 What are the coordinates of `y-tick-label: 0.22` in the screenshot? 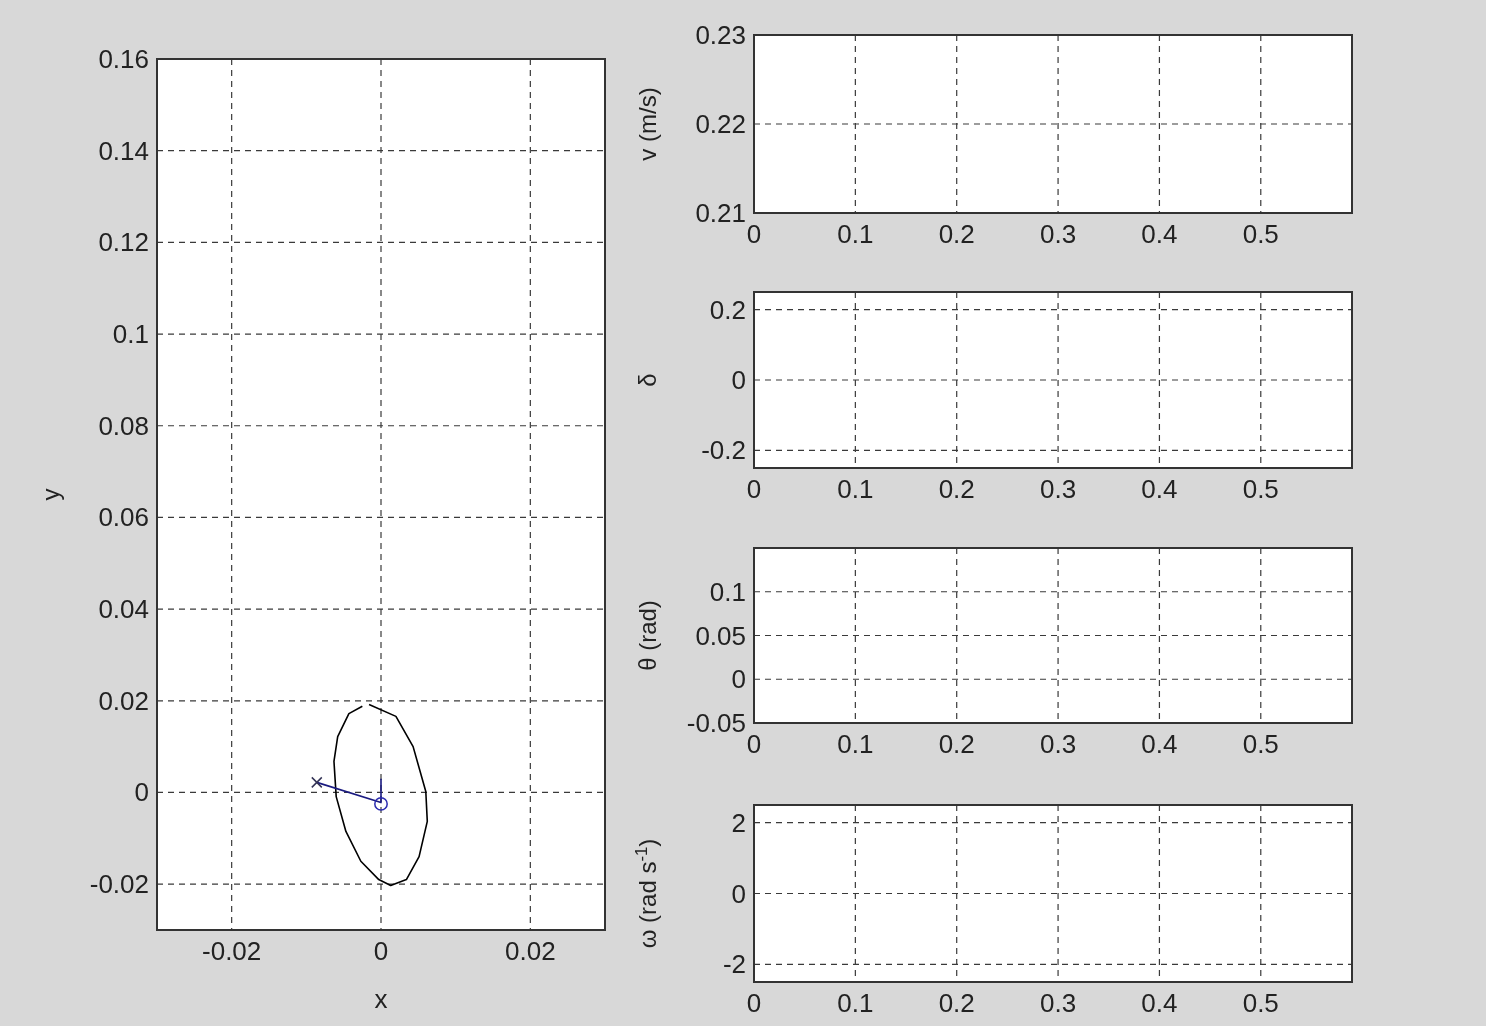 It's located at (720, 124).